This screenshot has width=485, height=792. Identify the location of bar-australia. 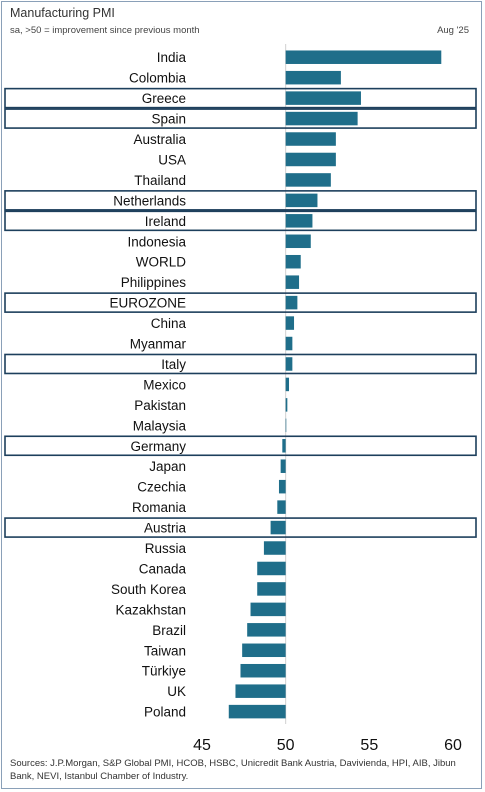
(310, 139).